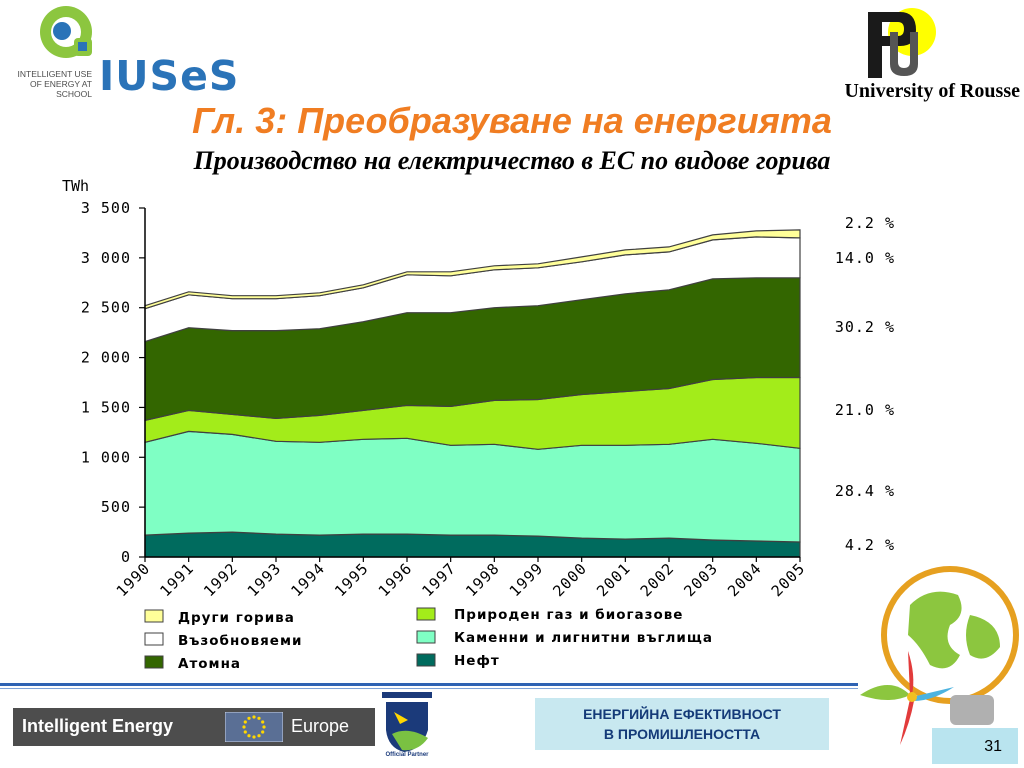 The height and width of the screenshot is (768, 1024). Describe the element at coordinates (482, 579) in the screenshot. I see `x-tick-label: 1998` at that location.